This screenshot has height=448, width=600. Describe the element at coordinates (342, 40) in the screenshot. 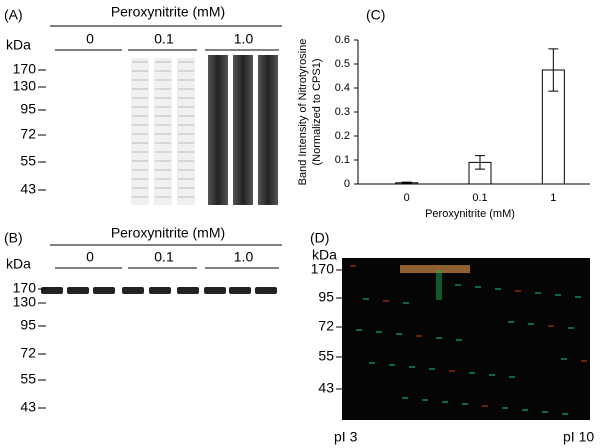

I see `y-tick-label: 0.6` at that location.